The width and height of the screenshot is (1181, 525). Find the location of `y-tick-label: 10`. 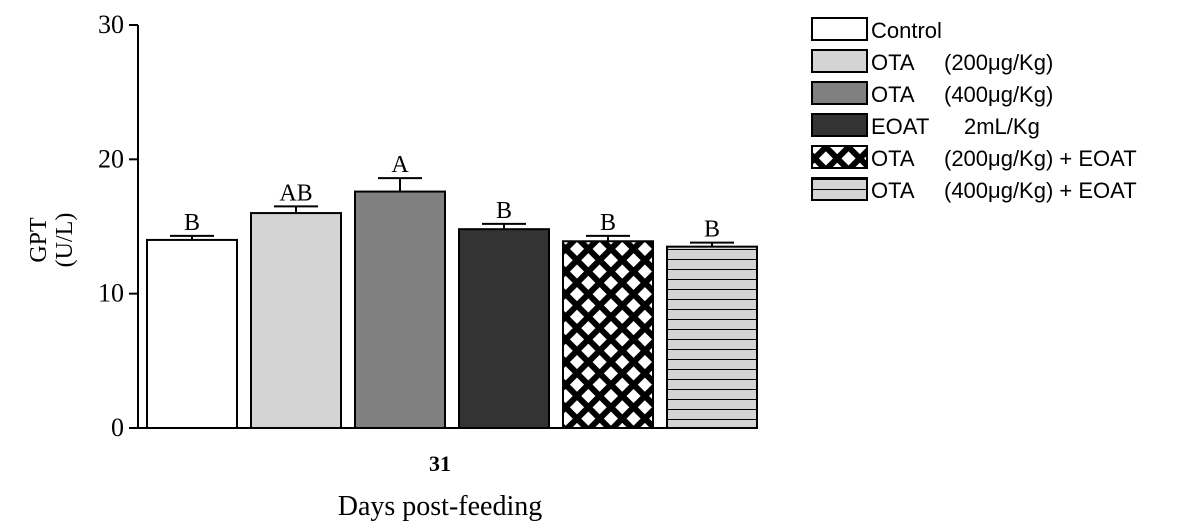

y-tick-label: 10 is located at coordinates (111, 293).